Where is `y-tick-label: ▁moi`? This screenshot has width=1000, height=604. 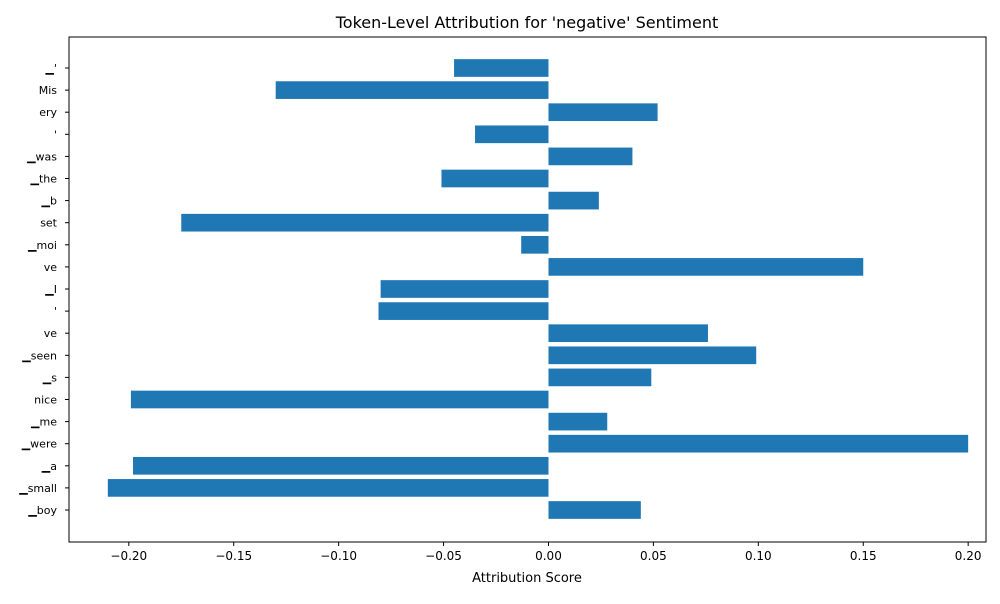 y-tick-label: ▁moi is located at coordinates (42, 245).